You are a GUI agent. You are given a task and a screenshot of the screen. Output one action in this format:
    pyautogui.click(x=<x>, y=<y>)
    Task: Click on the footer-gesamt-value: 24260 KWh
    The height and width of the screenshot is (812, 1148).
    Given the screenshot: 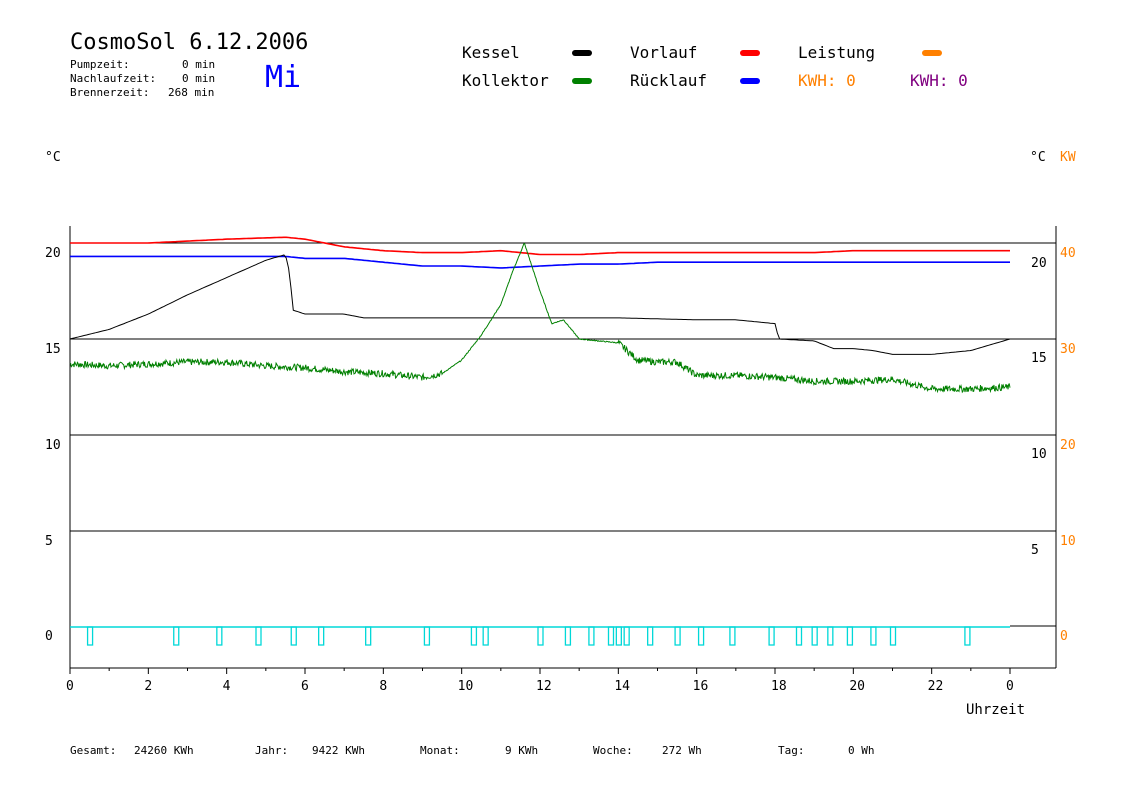 What is the action you would take?
    pyautogui.click(x=164, y=750)
    